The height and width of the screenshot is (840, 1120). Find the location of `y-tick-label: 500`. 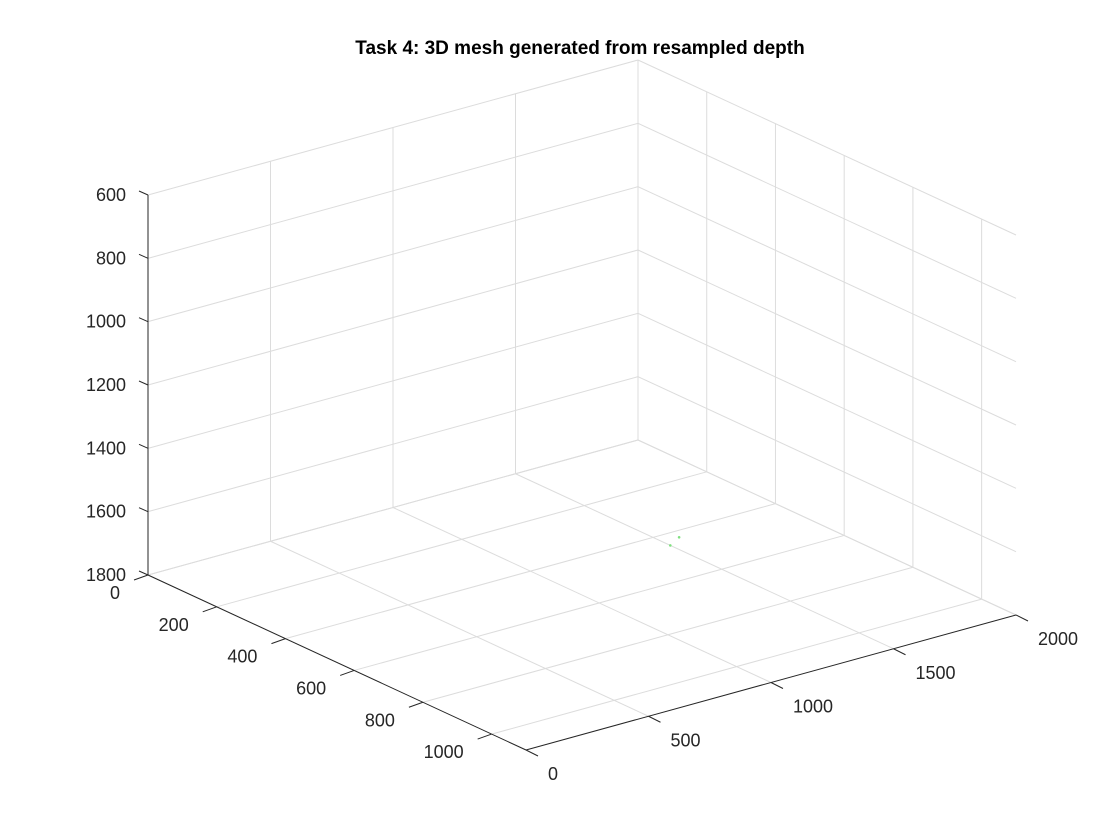

y-tick-label: 500 is located at coordinates (686, 740).